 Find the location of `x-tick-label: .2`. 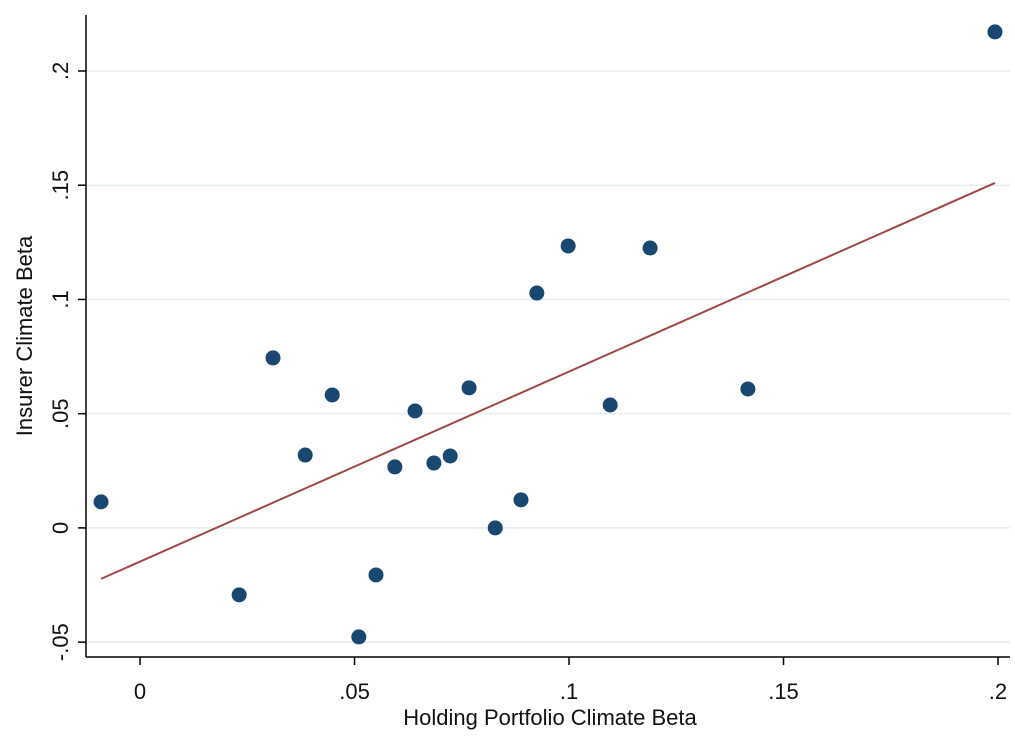

x-tick-label: .2 is located at coordinates (998, 691).